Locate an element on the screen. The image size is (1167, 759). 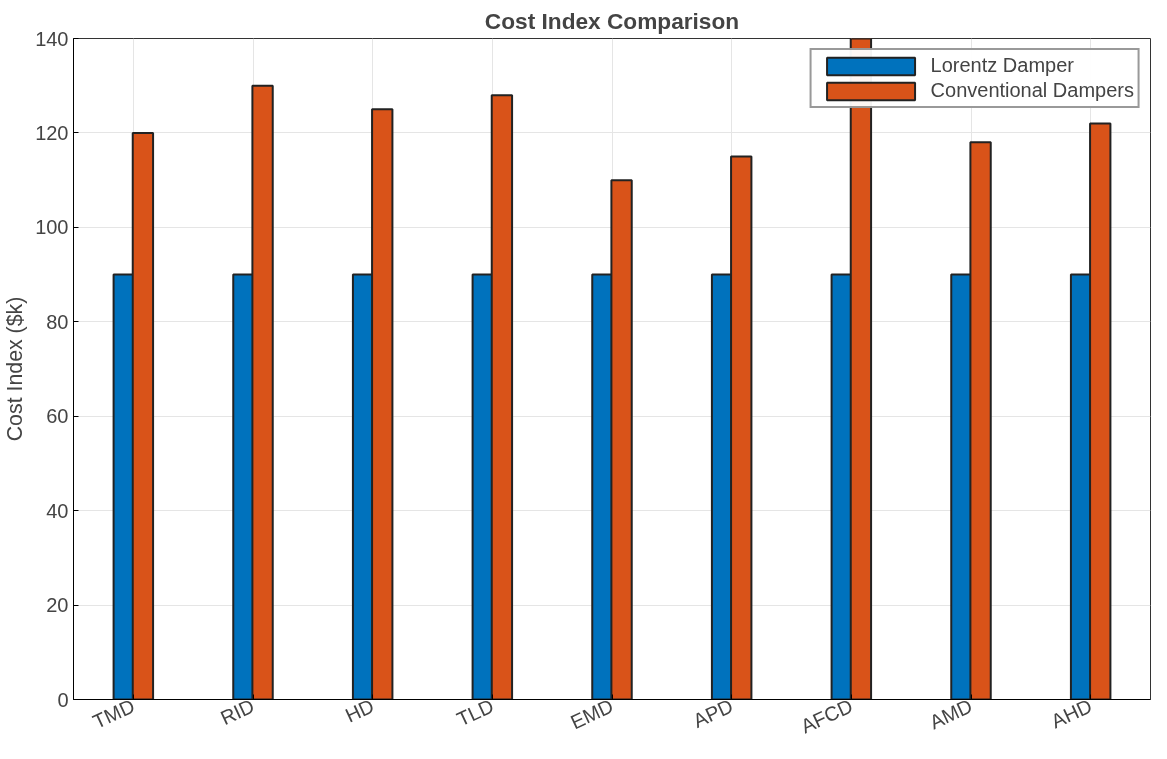
x-tick-label: TLD is located at coordinates (475, 712).